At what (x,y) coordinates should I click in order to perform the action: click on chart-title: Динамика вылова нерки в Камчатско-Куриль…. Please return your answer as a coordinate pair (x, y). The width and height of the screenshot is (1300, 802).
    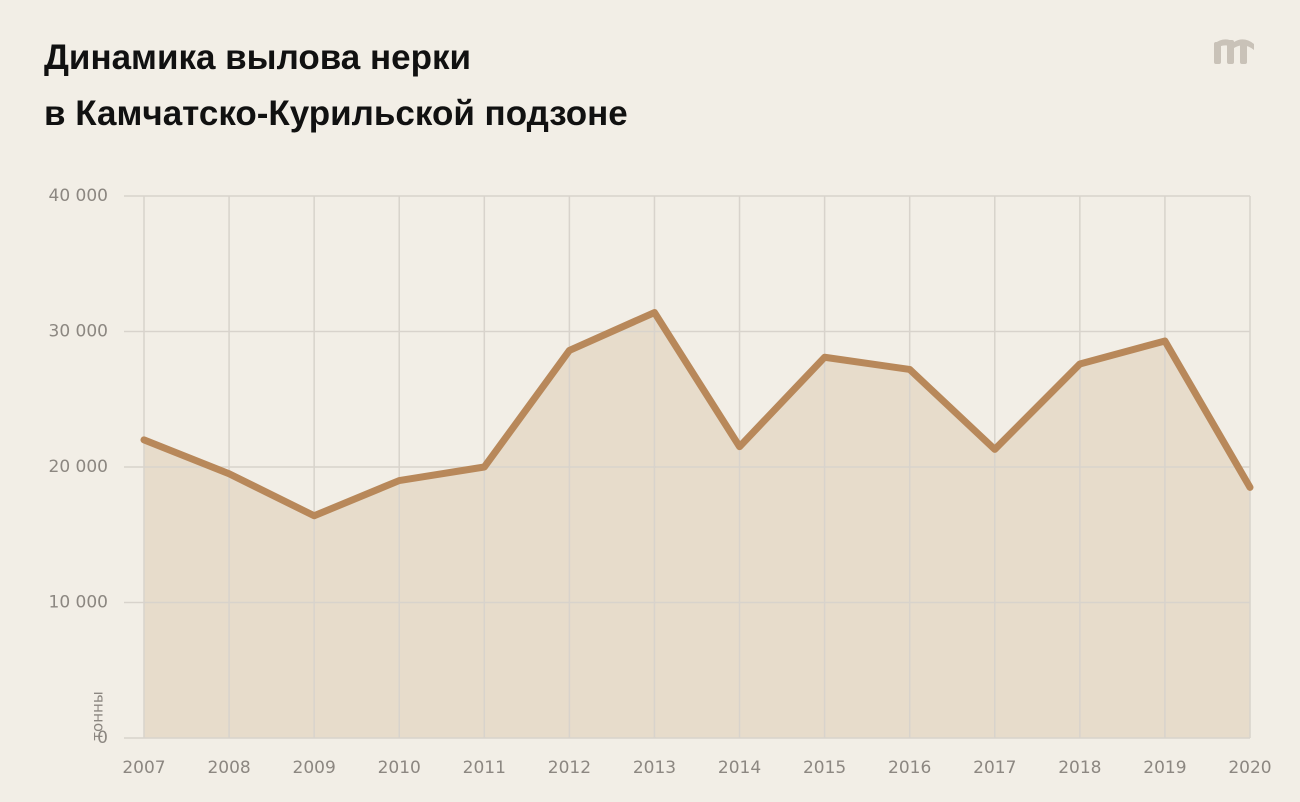
    Looking at the image, I should click on (336, 86).